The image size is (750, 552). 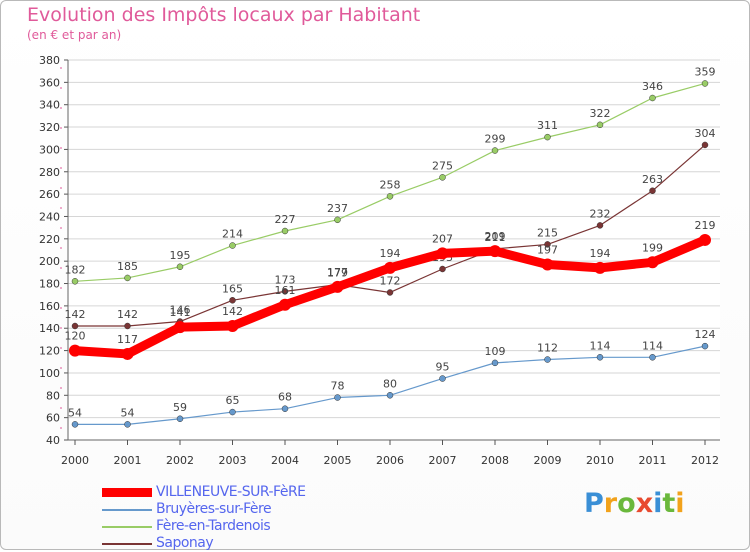 I want to click on y-tick-label: 380, so click(x=49, y=60).